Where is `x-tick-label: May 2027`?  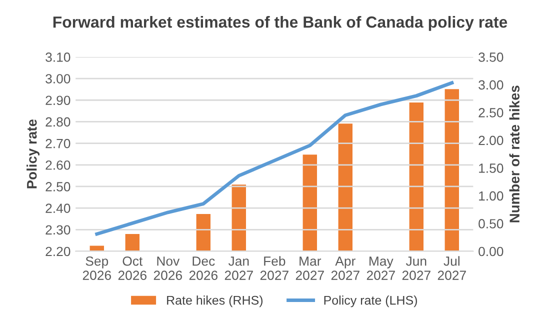
x-tick-label: May 2027 is located at coordinates (380, 268).